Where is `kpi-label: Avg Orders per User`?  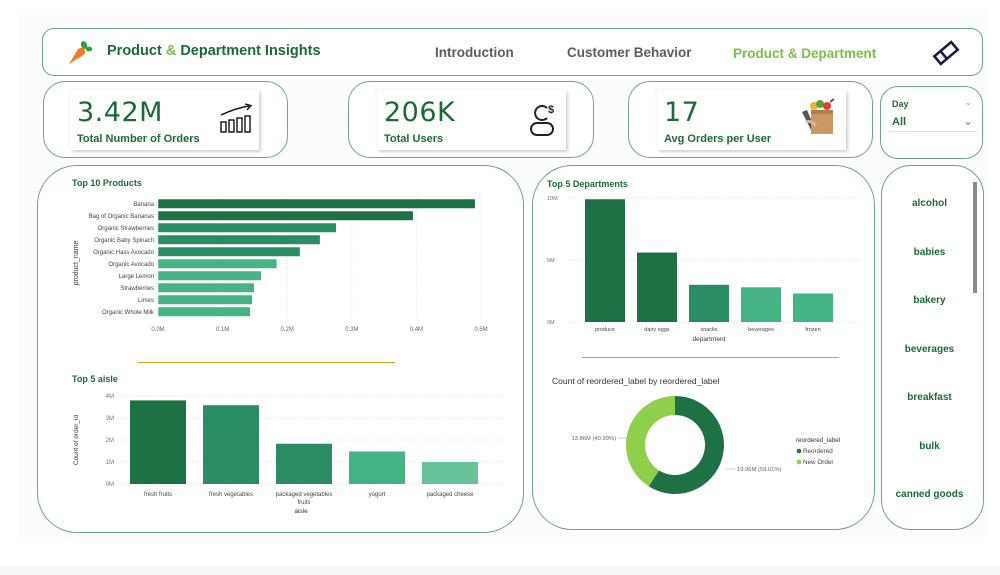
kpi-label: Avg Orders per User is located at coordinates (718, 139).